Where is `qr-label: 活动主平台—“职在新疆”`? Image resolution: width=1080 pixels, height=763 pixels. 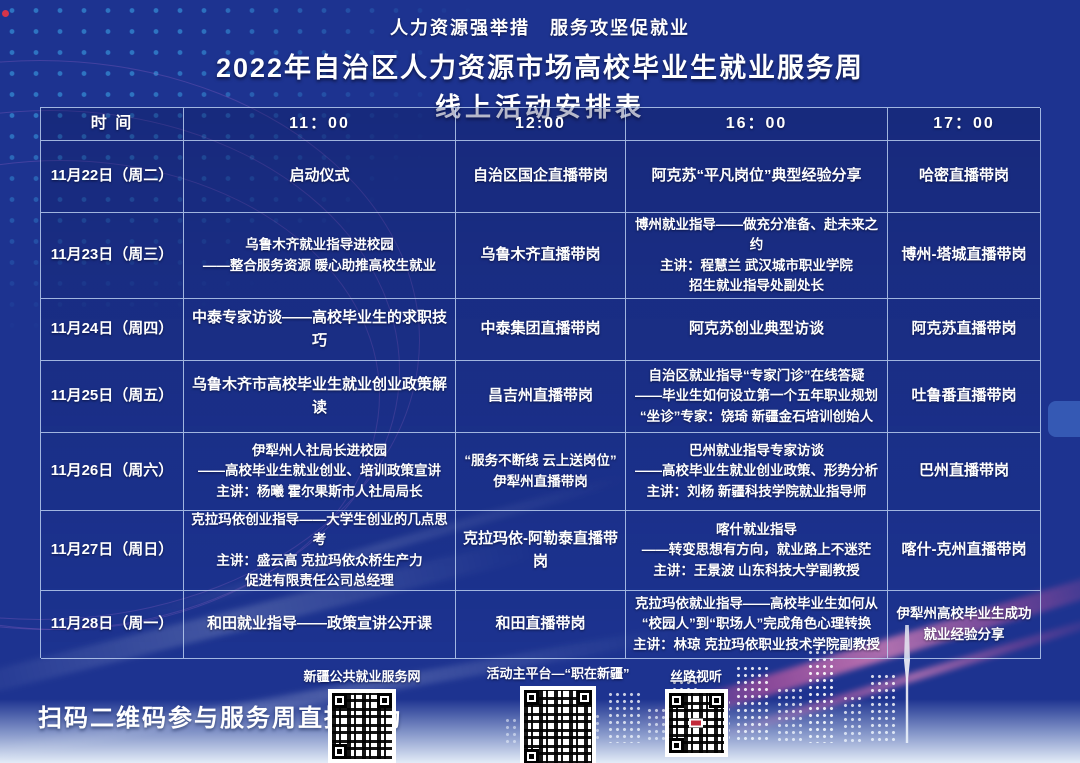 qr-label: 活动主平台—“职在新疆” is located at coordinates (558, 673).